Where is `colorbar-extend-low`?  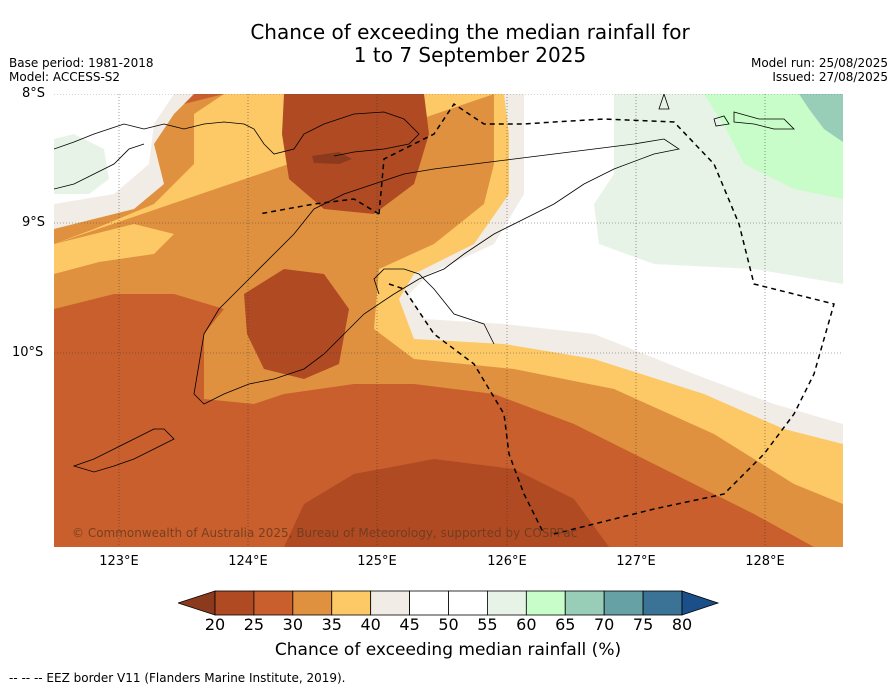
colorbar-extend-low is located at coordinates (197, 603).